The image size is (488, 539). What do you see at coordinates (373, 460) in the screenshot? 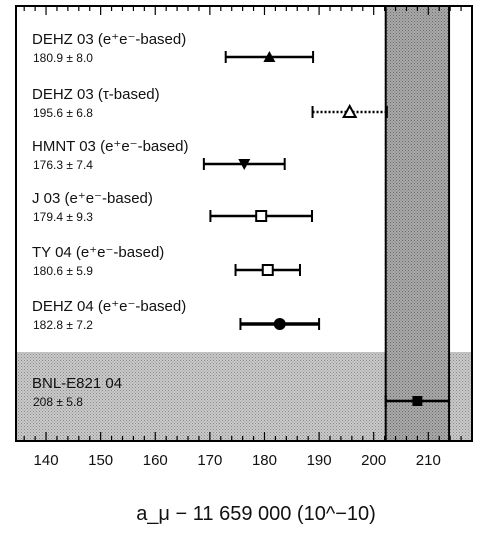
I see `x-tick-label: 200` at bounding box center [373, 460].